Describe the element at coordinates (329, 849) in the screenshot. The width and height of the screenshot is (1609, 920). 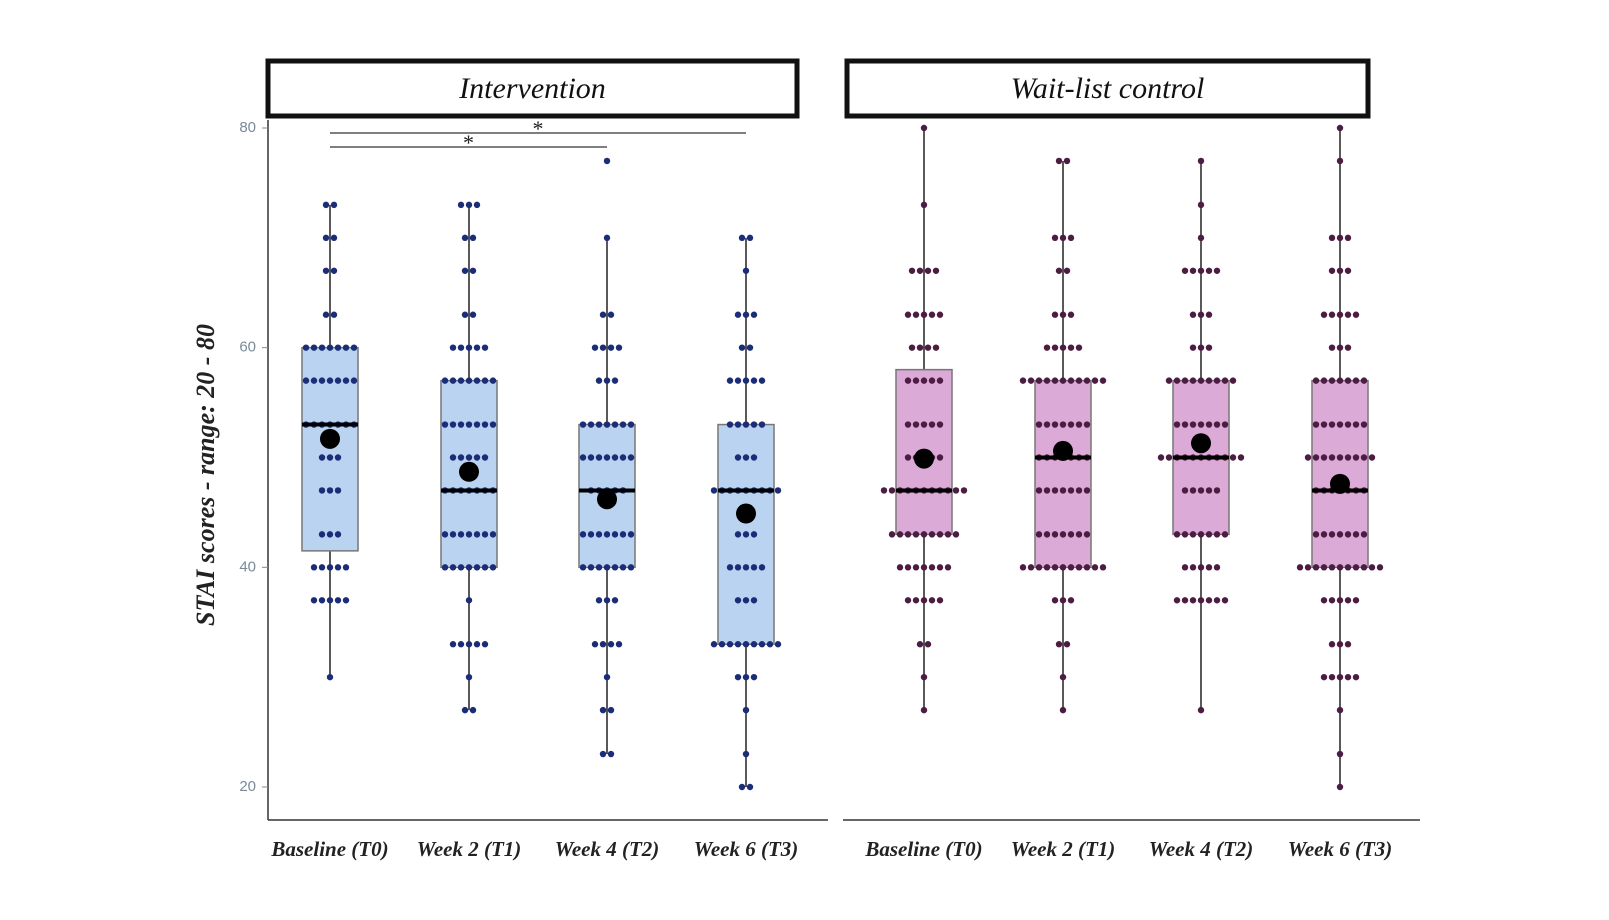
I see `x-tick-label: Baseline (T0)` at that location.